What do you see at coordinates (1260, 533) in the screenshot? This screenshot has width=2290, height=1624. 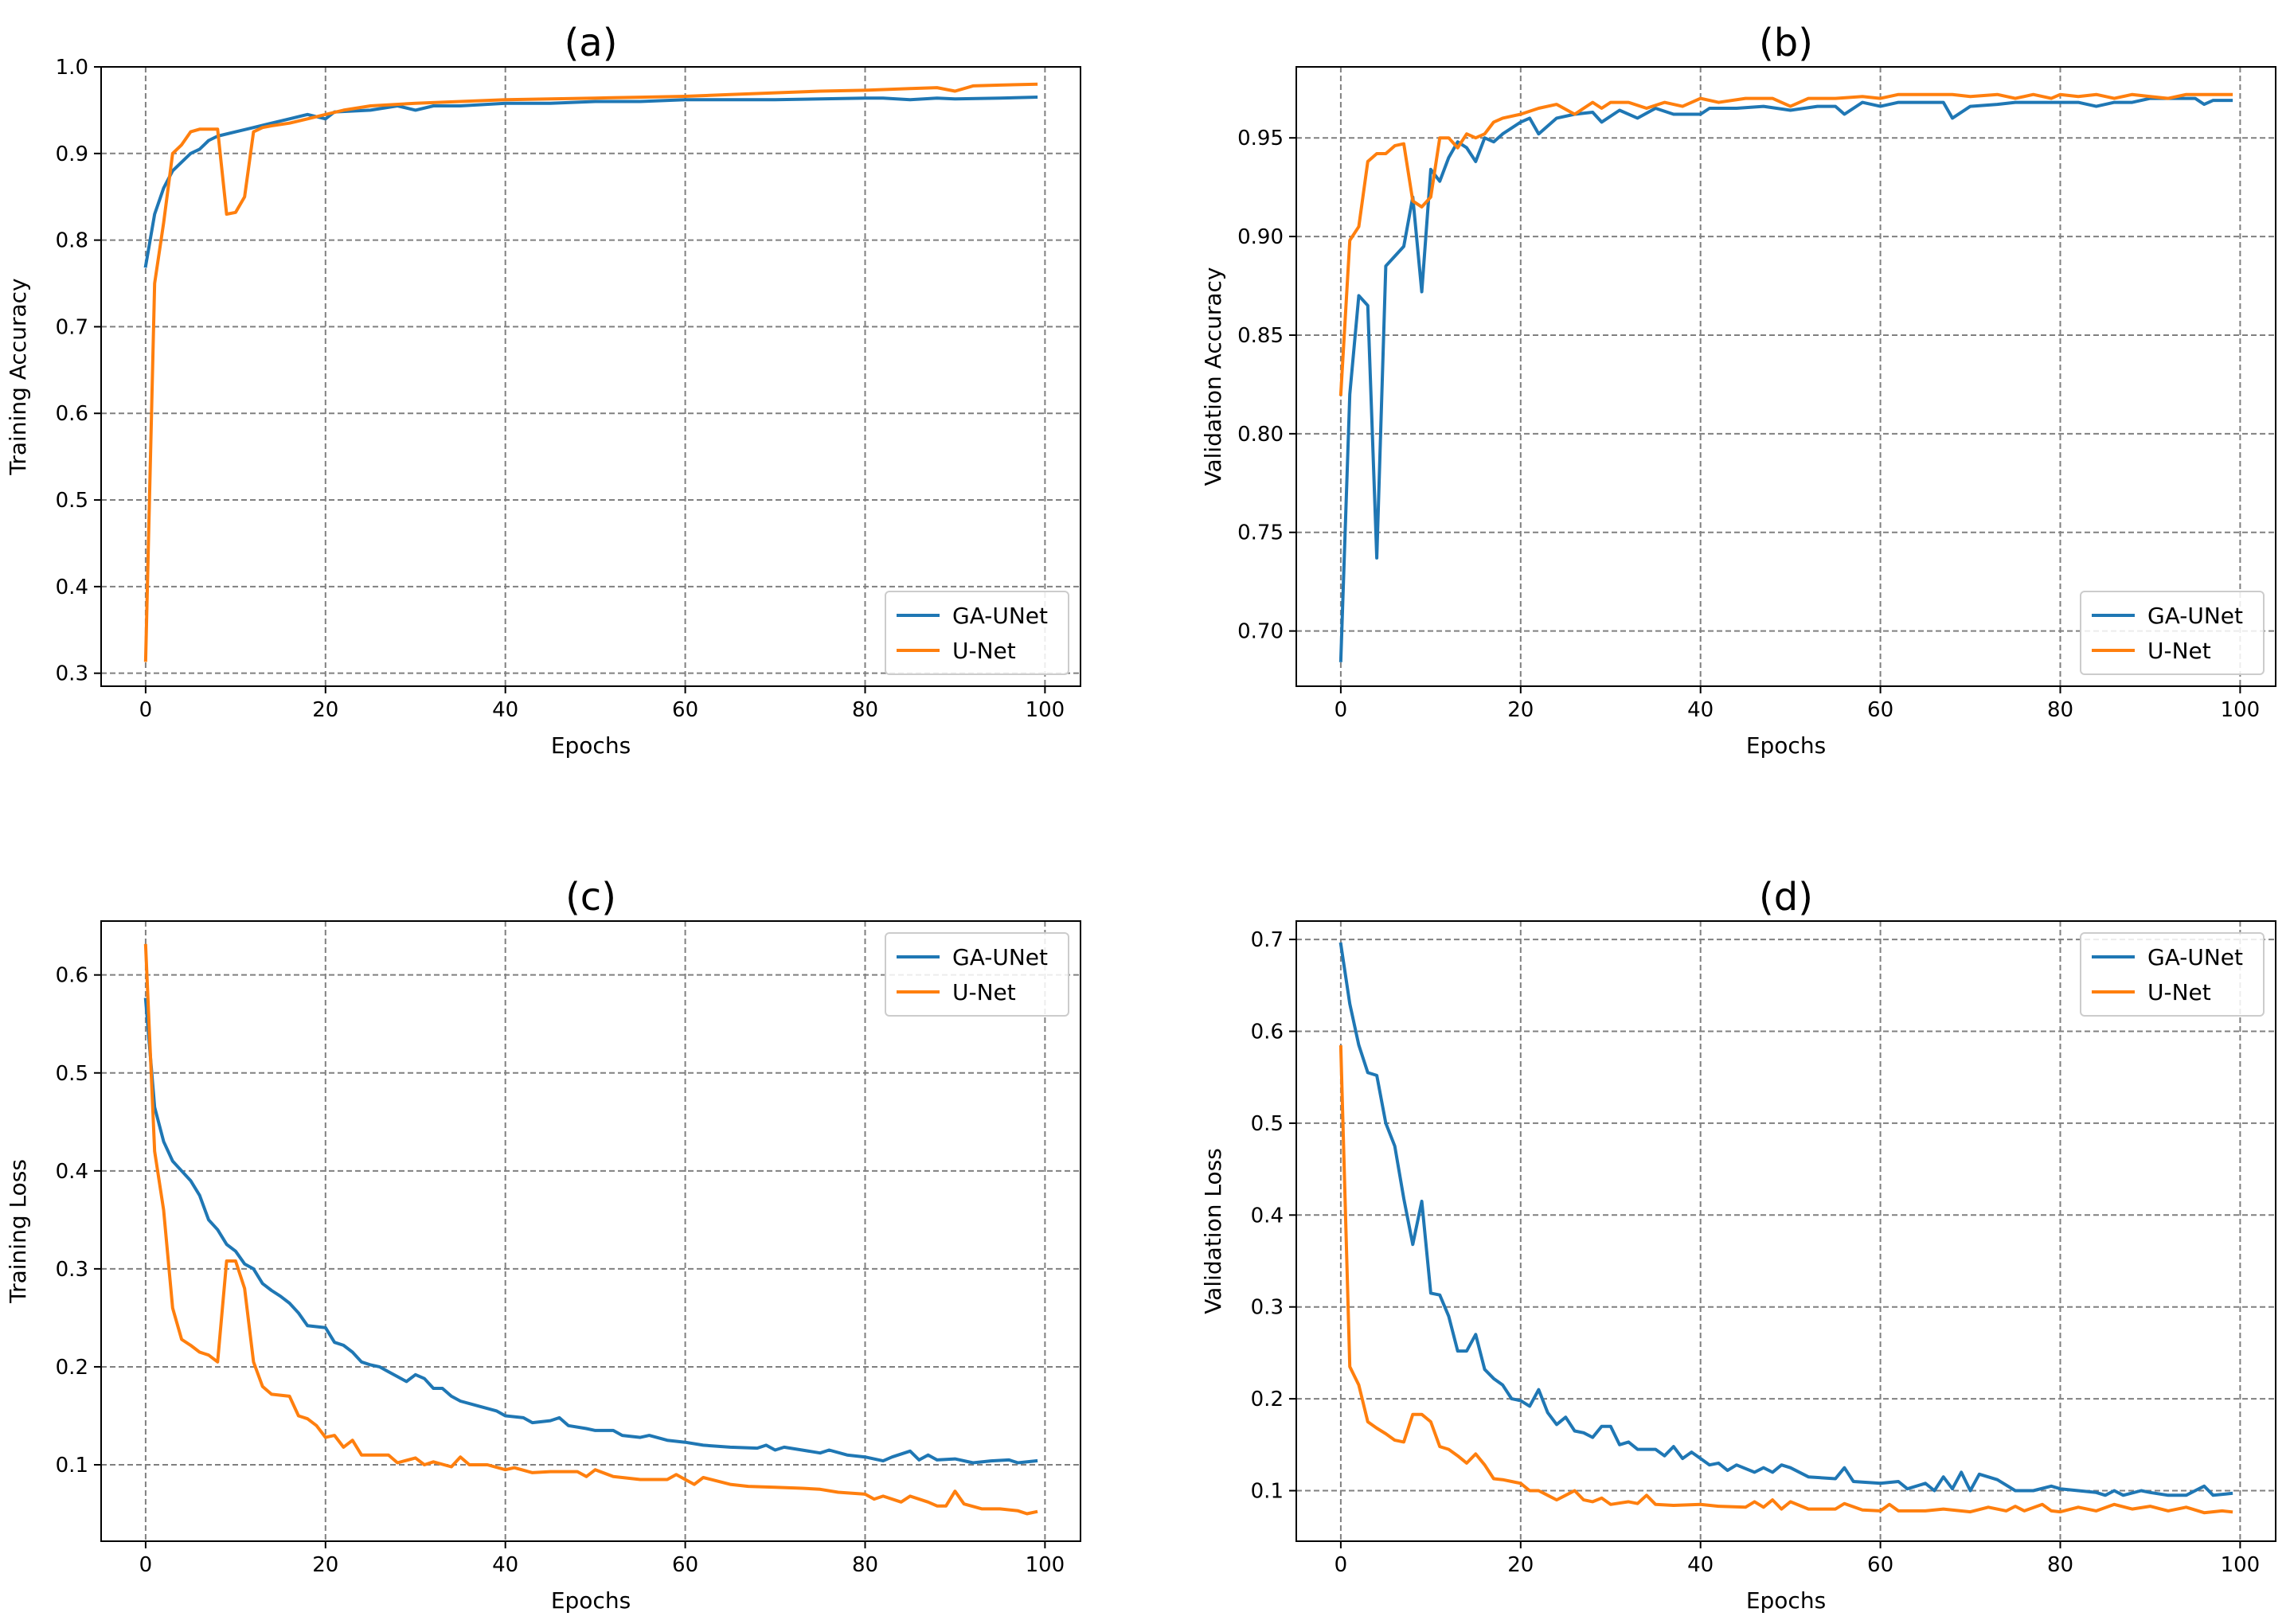 I see `y-tick-label: 0.75` at bounding box center [1260, 533].